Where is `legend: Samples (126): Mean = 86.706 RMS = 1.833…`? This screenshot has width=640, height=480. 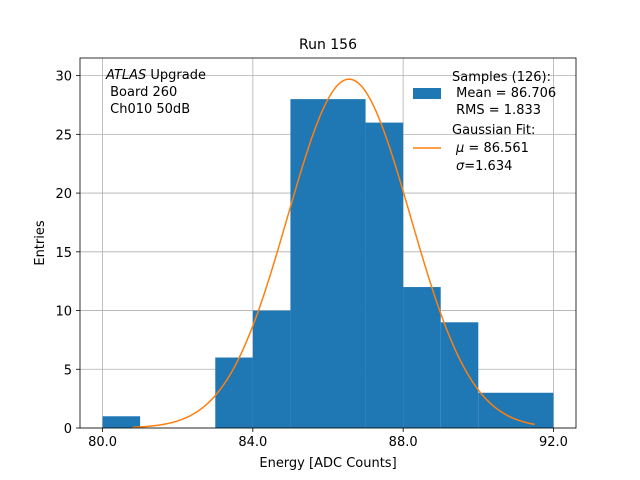
legend: Samples (126): Mean = 86.706 RMS = 1.833… is located at coordinates (484, 122).